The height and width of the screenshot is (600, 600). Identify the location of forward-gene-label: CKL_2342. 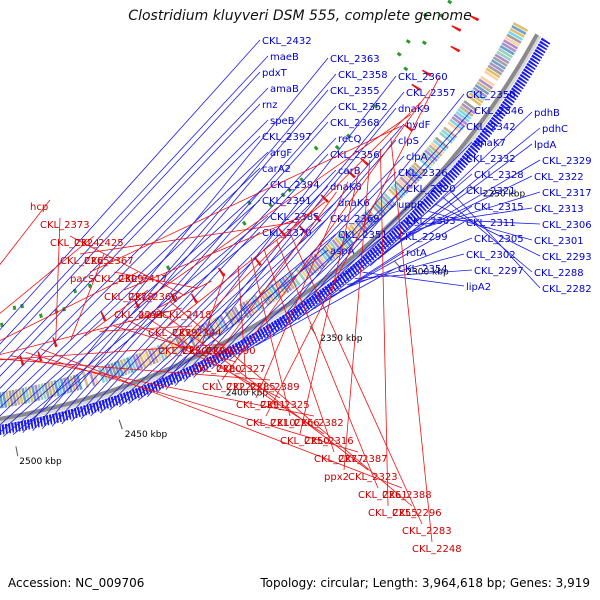
(491, 127).